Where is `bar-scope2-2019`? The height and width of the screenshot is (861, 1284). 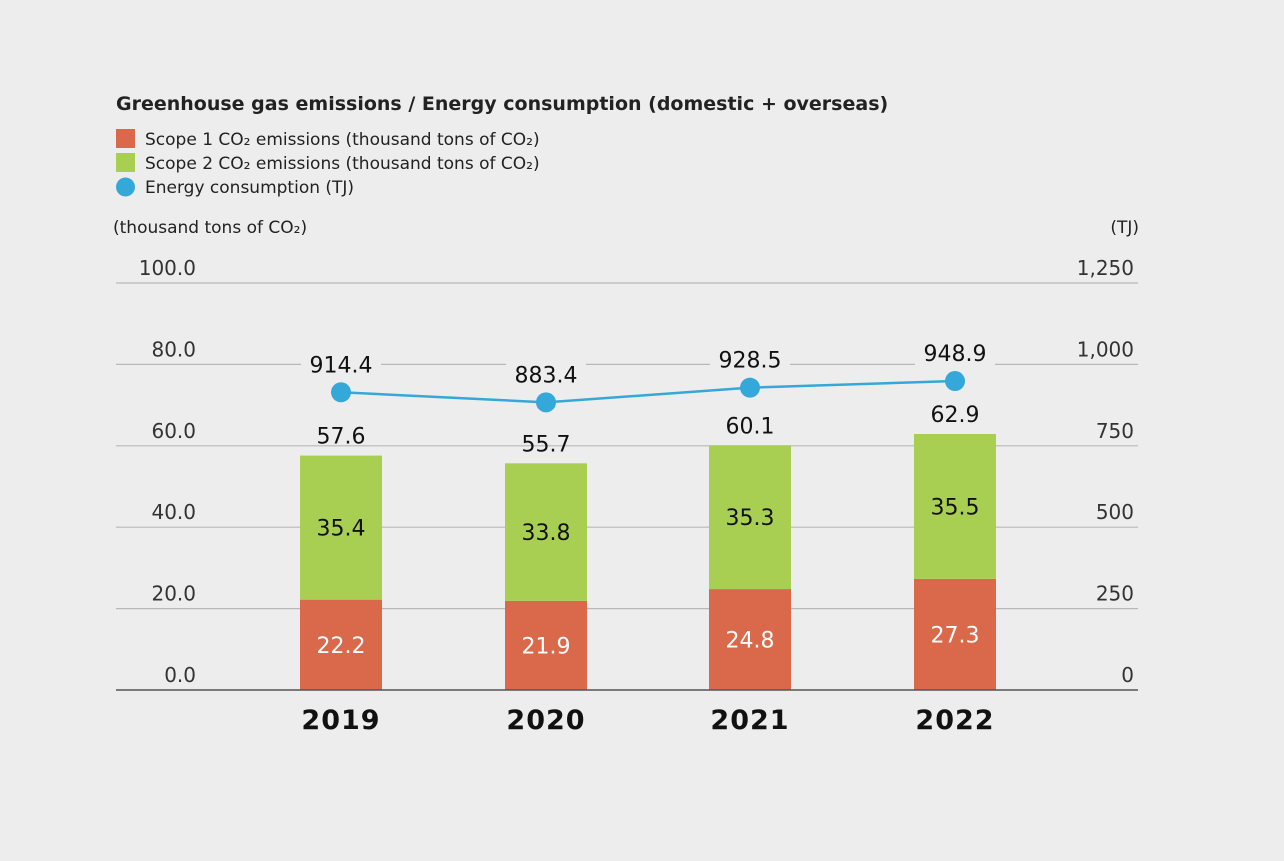 bar-scope2-2019 is located at coordinates (341, 527).